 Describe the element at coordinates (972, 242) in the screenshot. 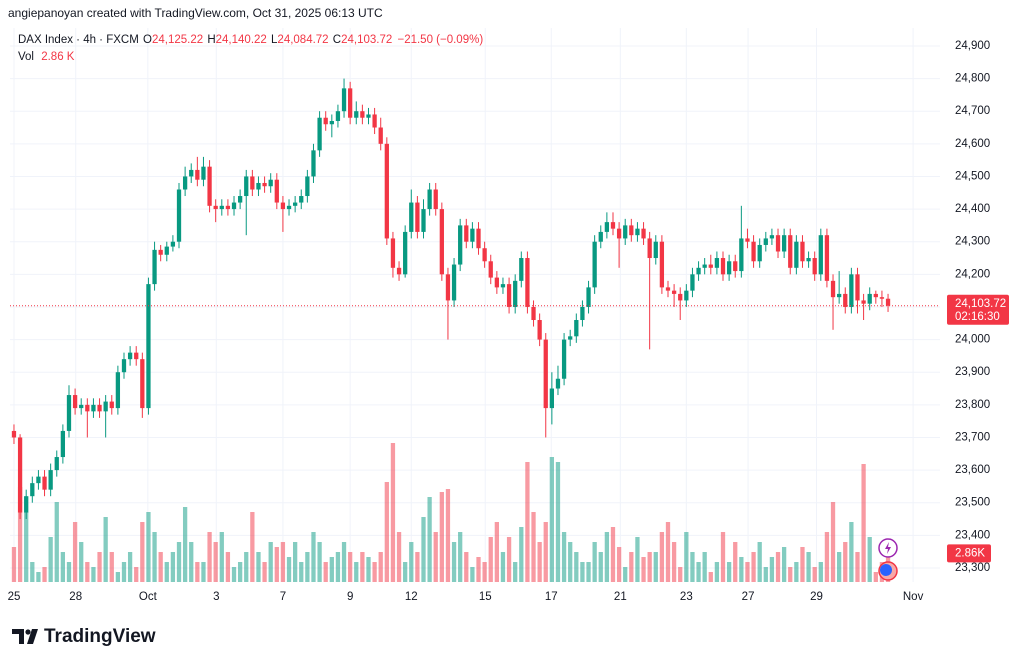

I see `y-tick-label: 24,300` at that location.